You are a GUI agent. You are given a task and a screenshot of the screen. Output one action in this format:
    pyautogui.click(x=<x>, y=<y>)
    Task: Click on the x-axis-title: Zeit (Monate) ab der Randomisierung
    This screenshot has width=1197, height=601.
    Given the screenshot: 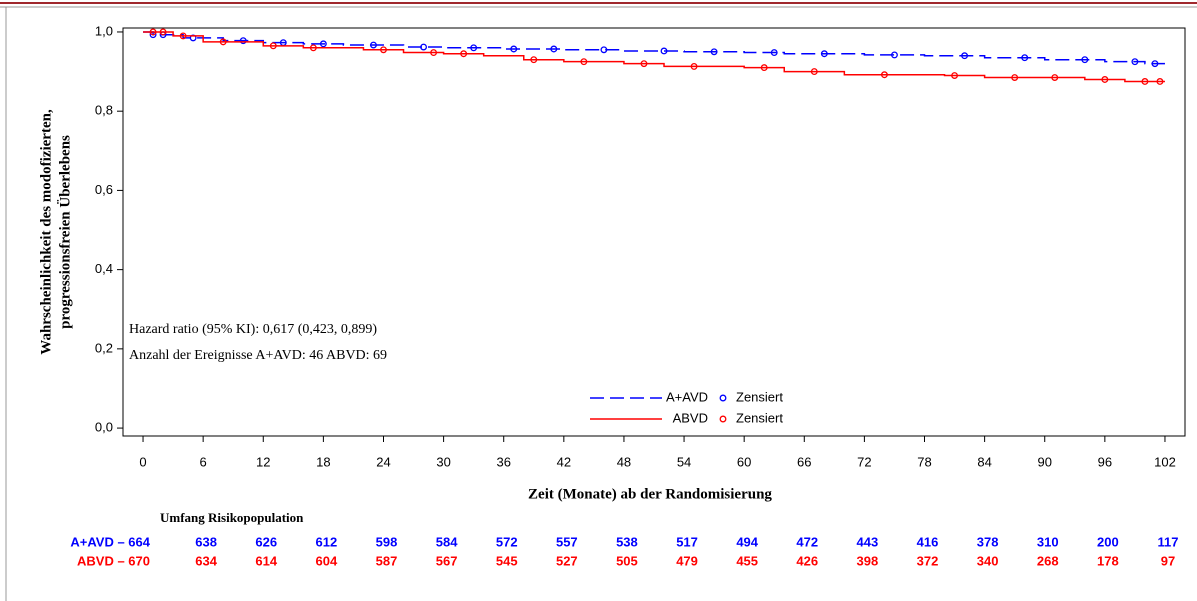 What is the action you would take?
    pyautogui.click(x=650, y=494)
    